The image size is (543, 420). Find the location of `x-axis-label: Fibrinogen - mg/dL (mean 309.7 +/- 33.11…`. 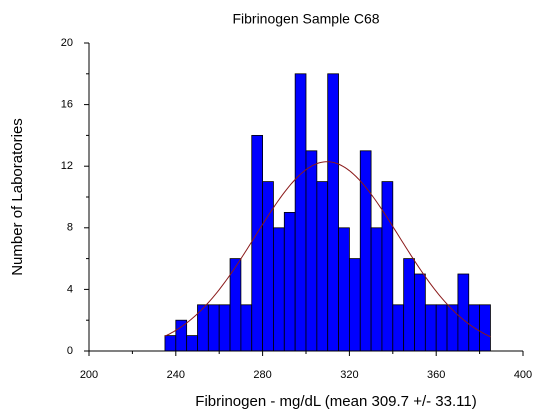

x-axis-label: Fibrinogen - mg/dL (mean 309.7 +/- 33.11… is located at coordinates (335, 401).